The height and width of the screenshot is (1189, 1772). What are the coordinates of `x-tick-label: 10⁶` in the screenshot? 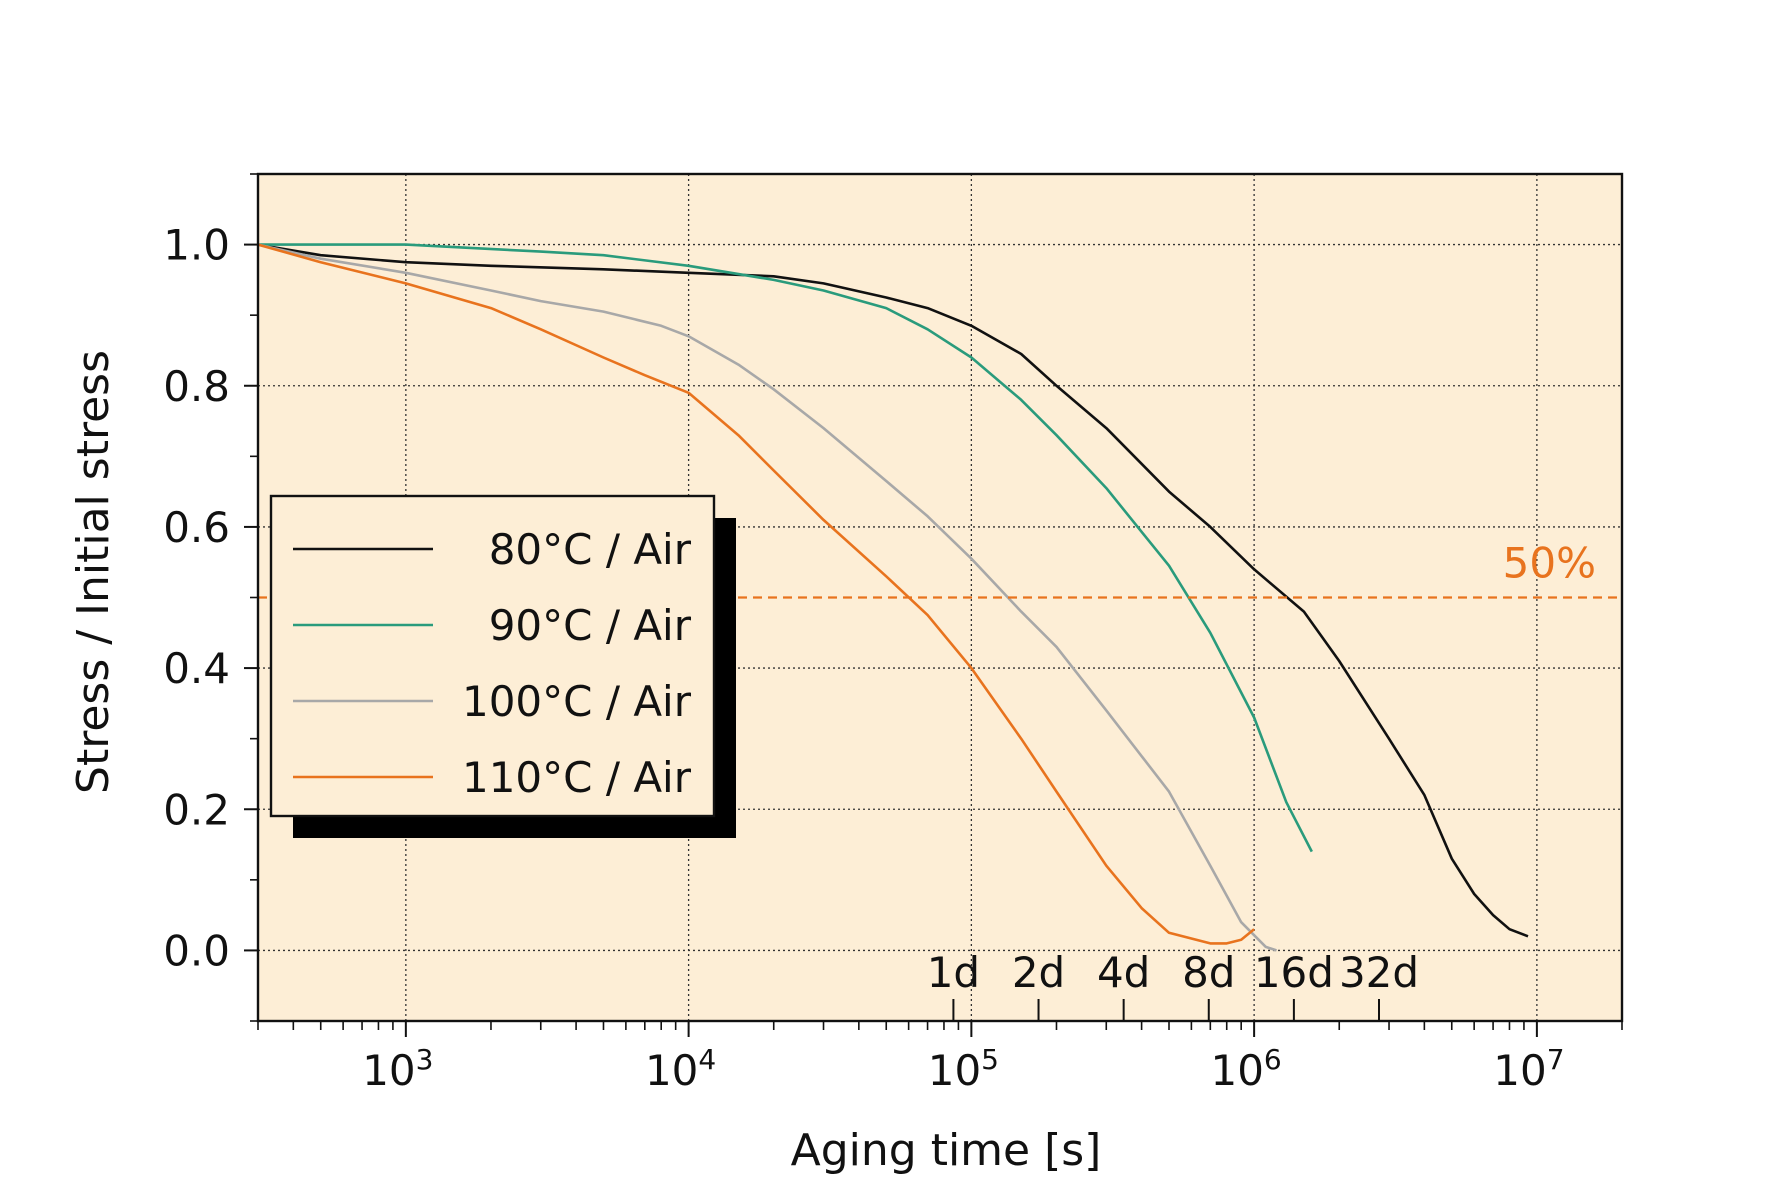 It's located at (1245, 1069).